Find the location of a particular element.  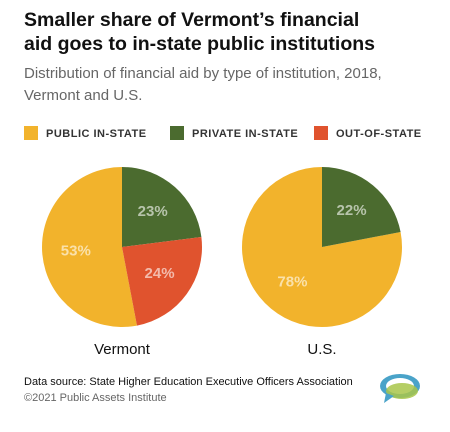

slice-label: 78% is located at coordinates (292, 282).